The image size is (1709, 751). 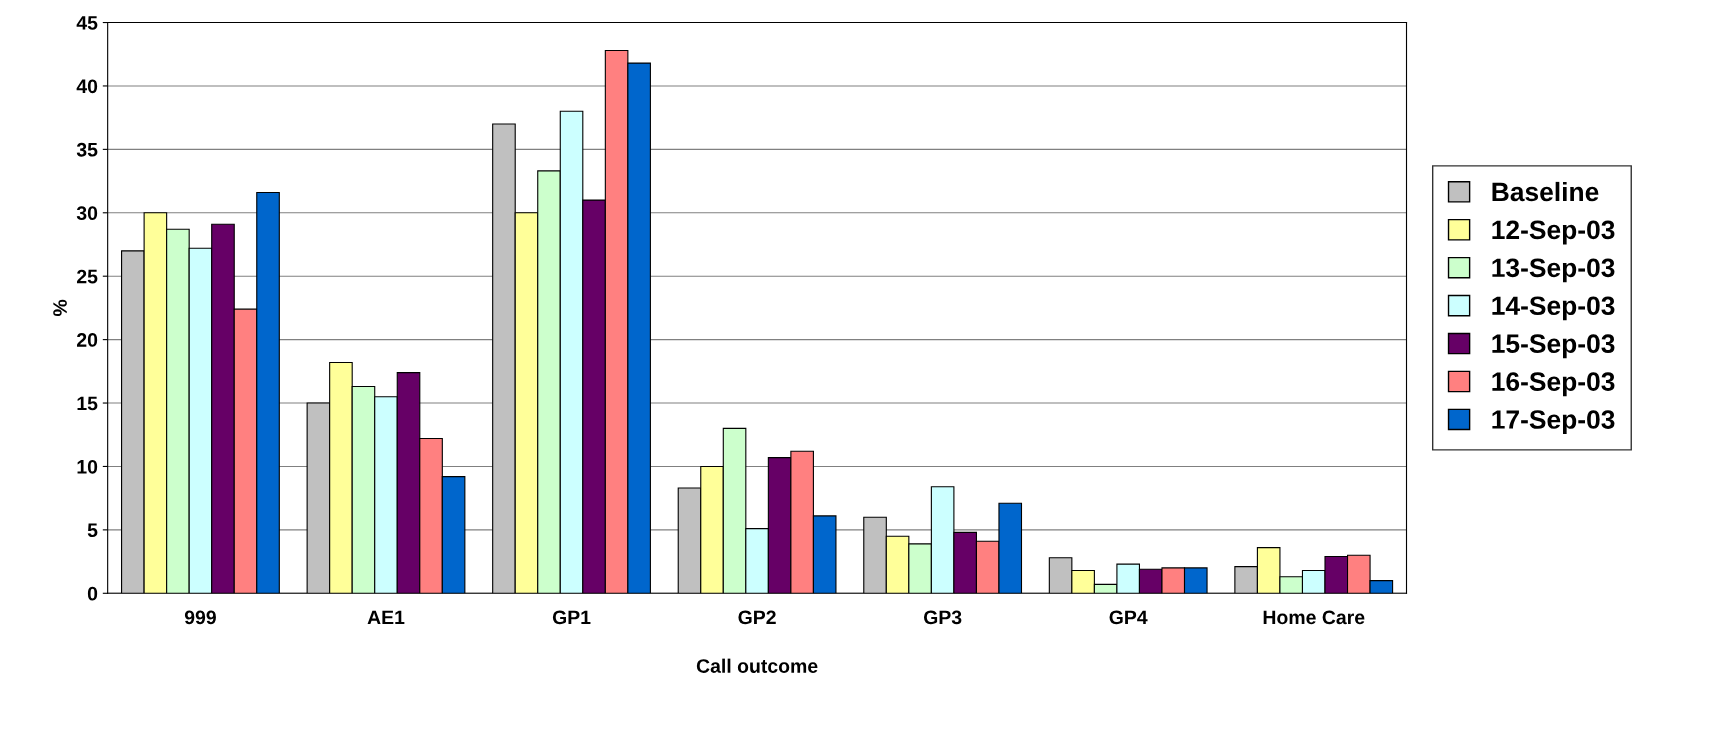 What do you see at coordinates (200, 617) in the screenshot?
I see `x-tick-label: 999` at bounding box center [200, 617].